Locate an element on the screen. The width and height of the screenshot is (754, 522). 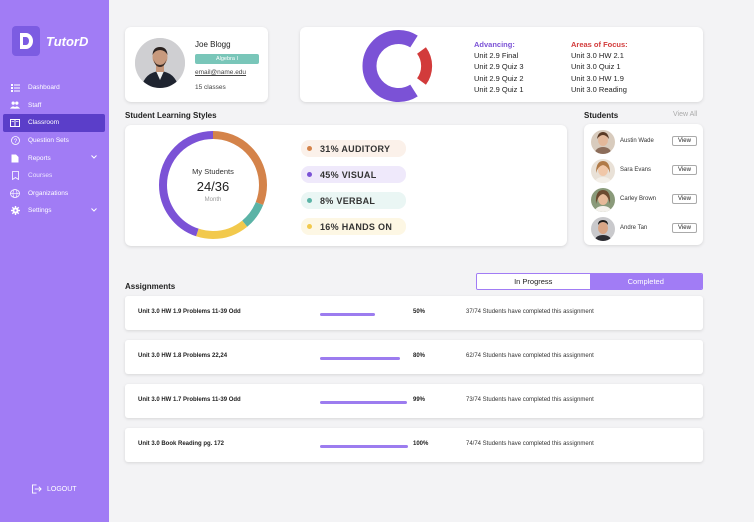
student-row: Andre Tan View is located at coordinates (643, 228).